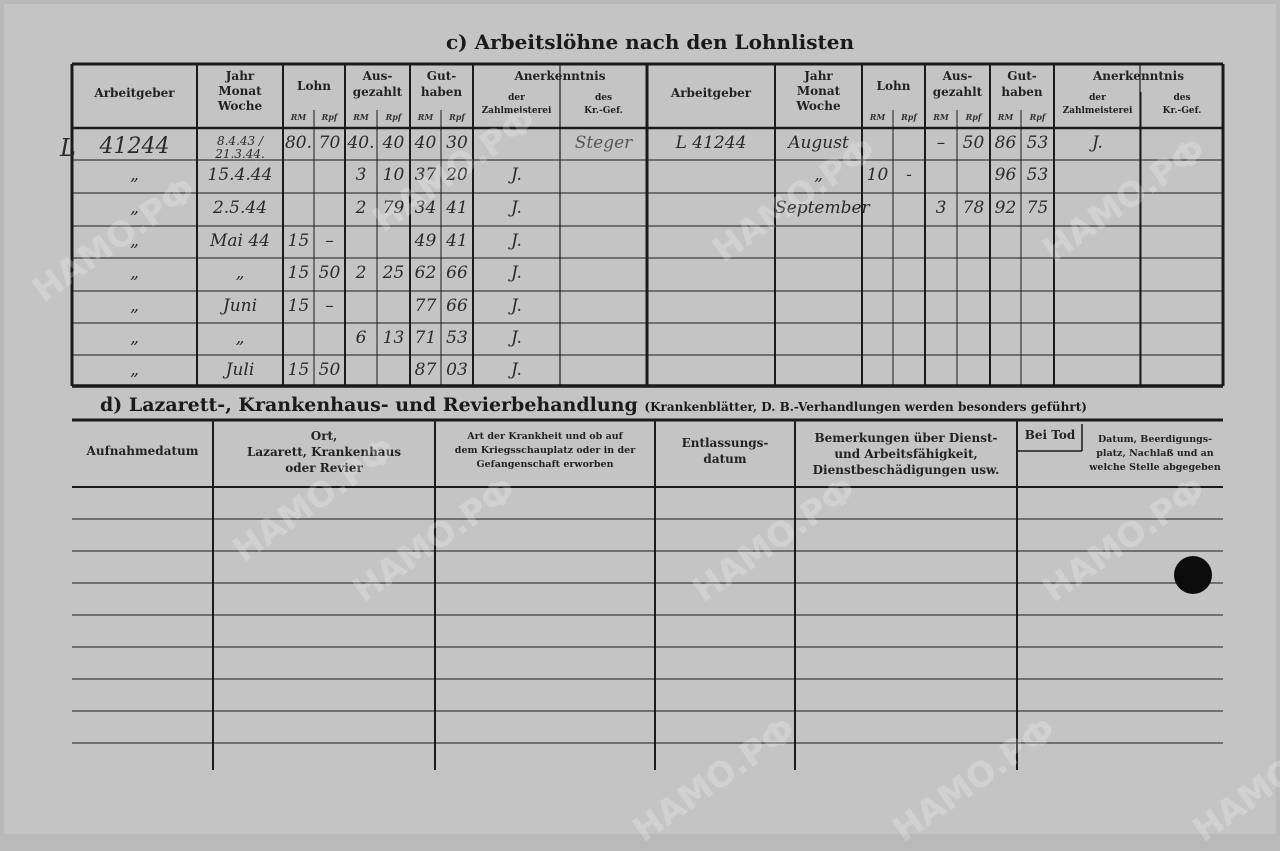  What do you see at coordinates (240, 147) in the screenshot?
I see `cell-datum: 8.4.43 / 21.3.44.` at bounding box center [240, 147].